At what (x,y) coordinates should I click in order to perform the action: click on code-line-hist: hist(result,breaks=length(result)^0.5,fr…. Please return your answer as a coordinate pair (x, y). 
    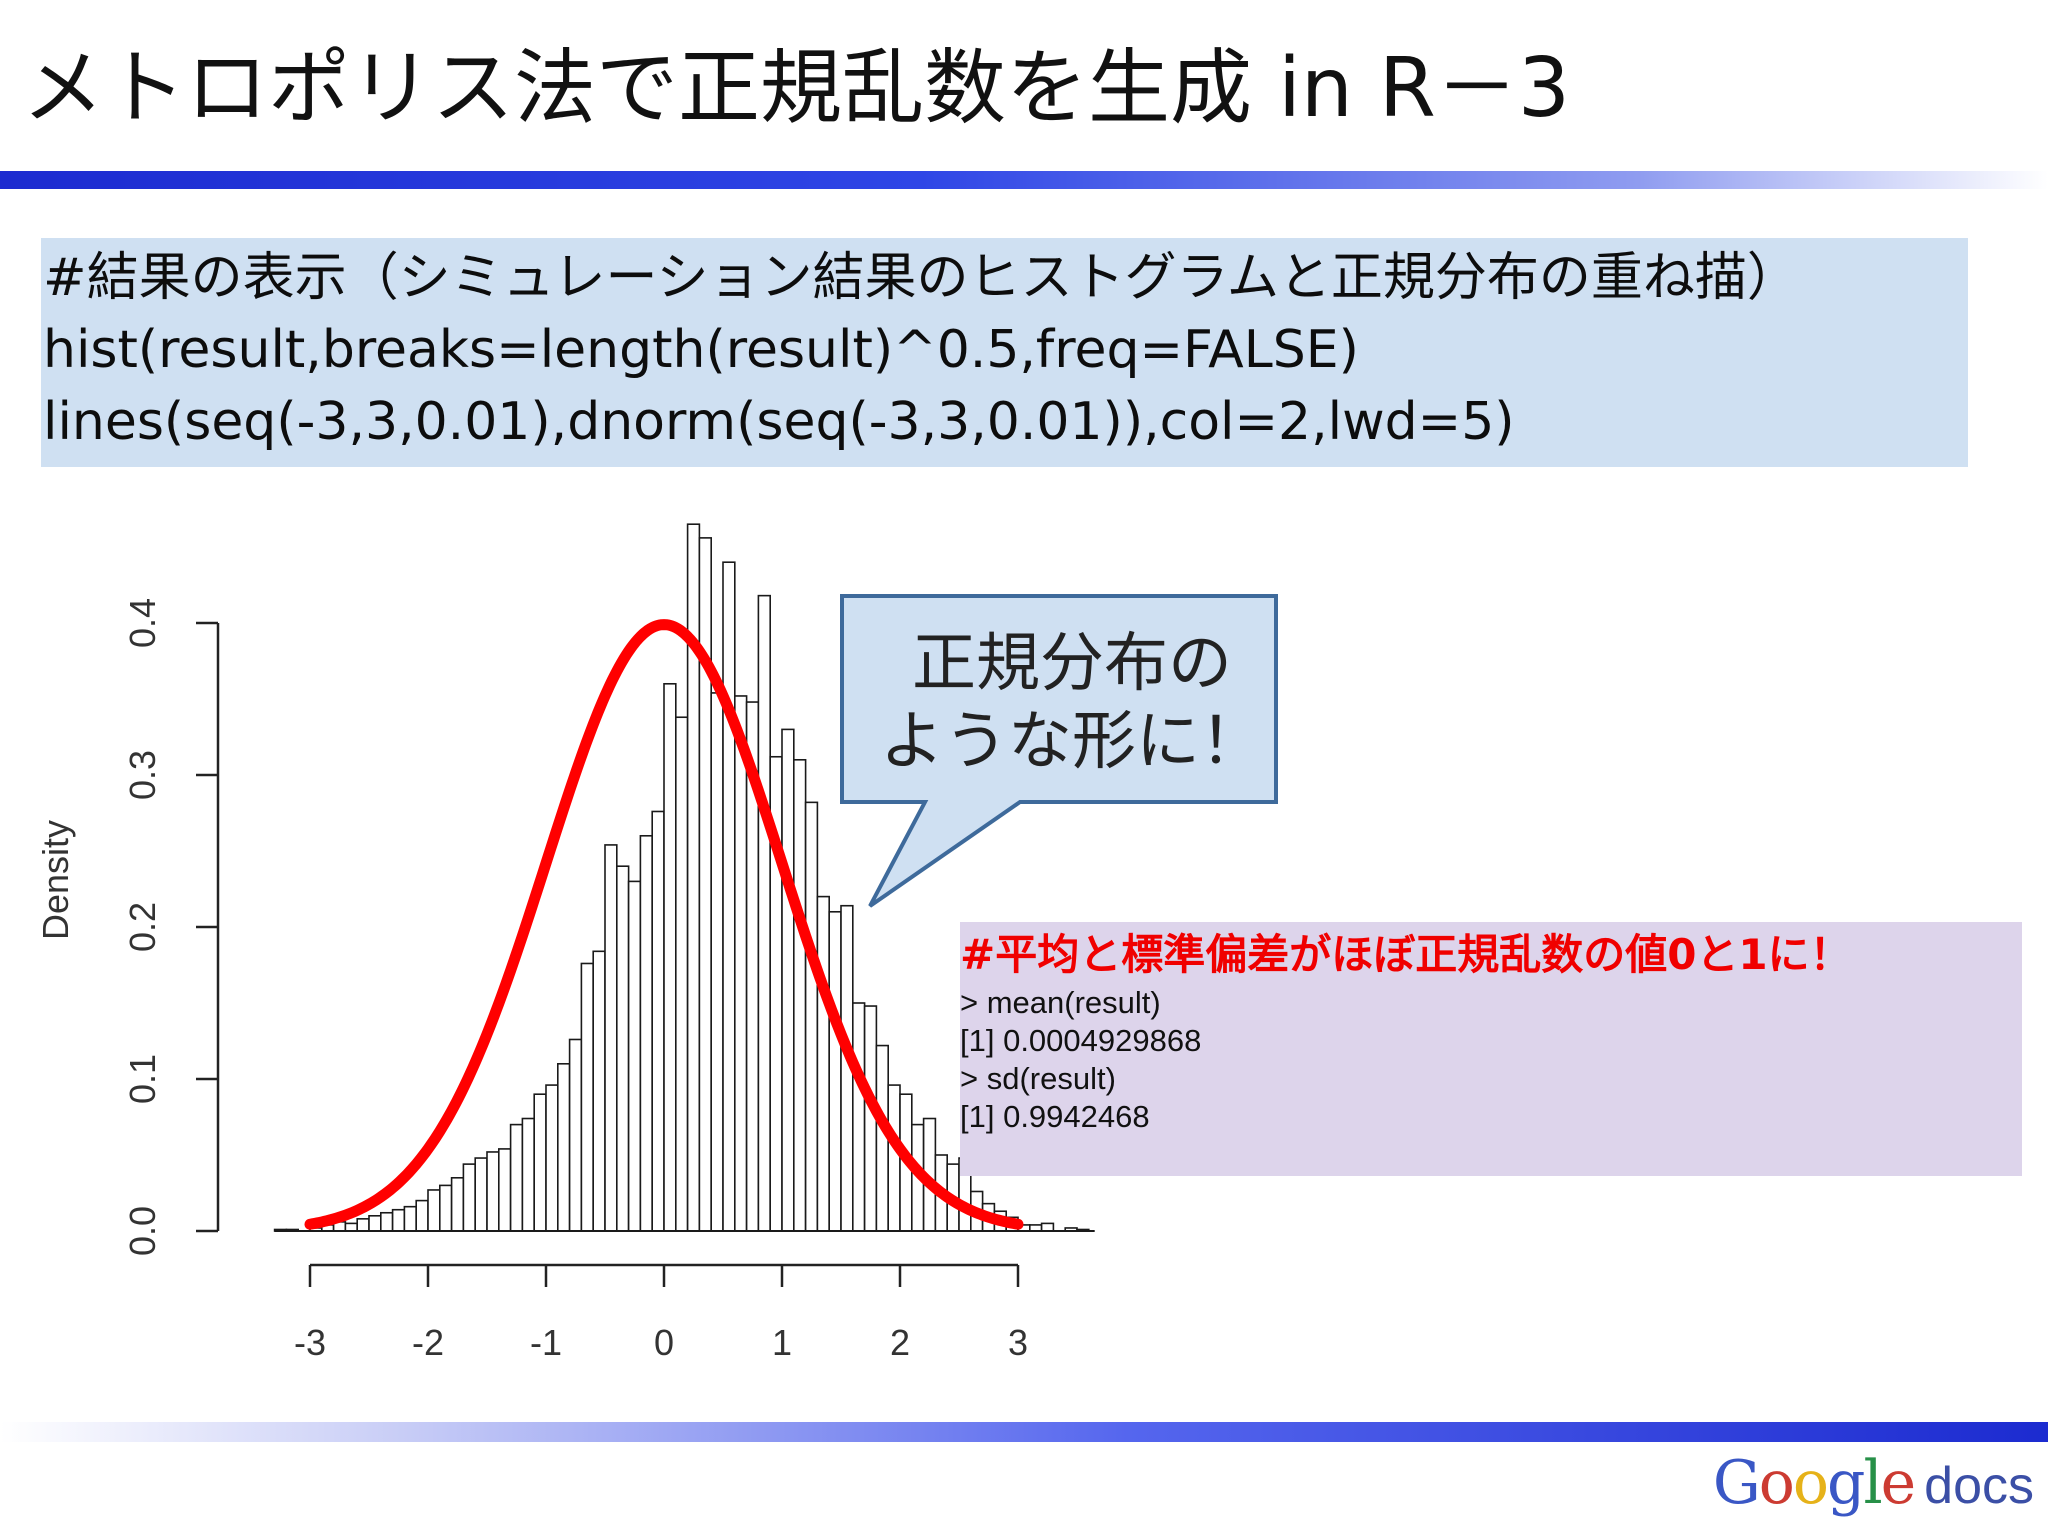
    Looking at the image, I should click on (701, 350).